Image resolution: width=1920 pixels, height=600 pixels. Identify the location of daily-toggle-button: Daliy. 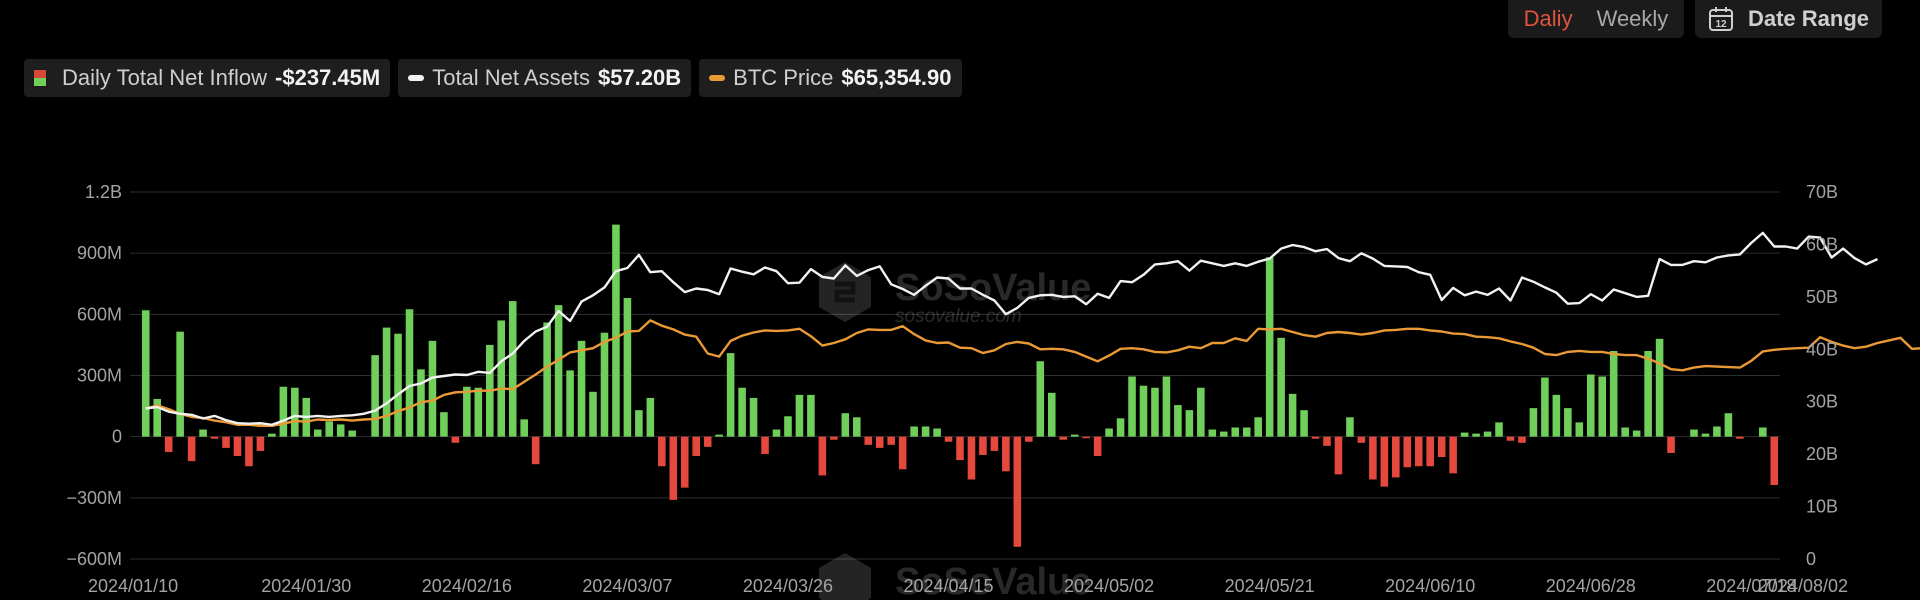
(1548, 18).